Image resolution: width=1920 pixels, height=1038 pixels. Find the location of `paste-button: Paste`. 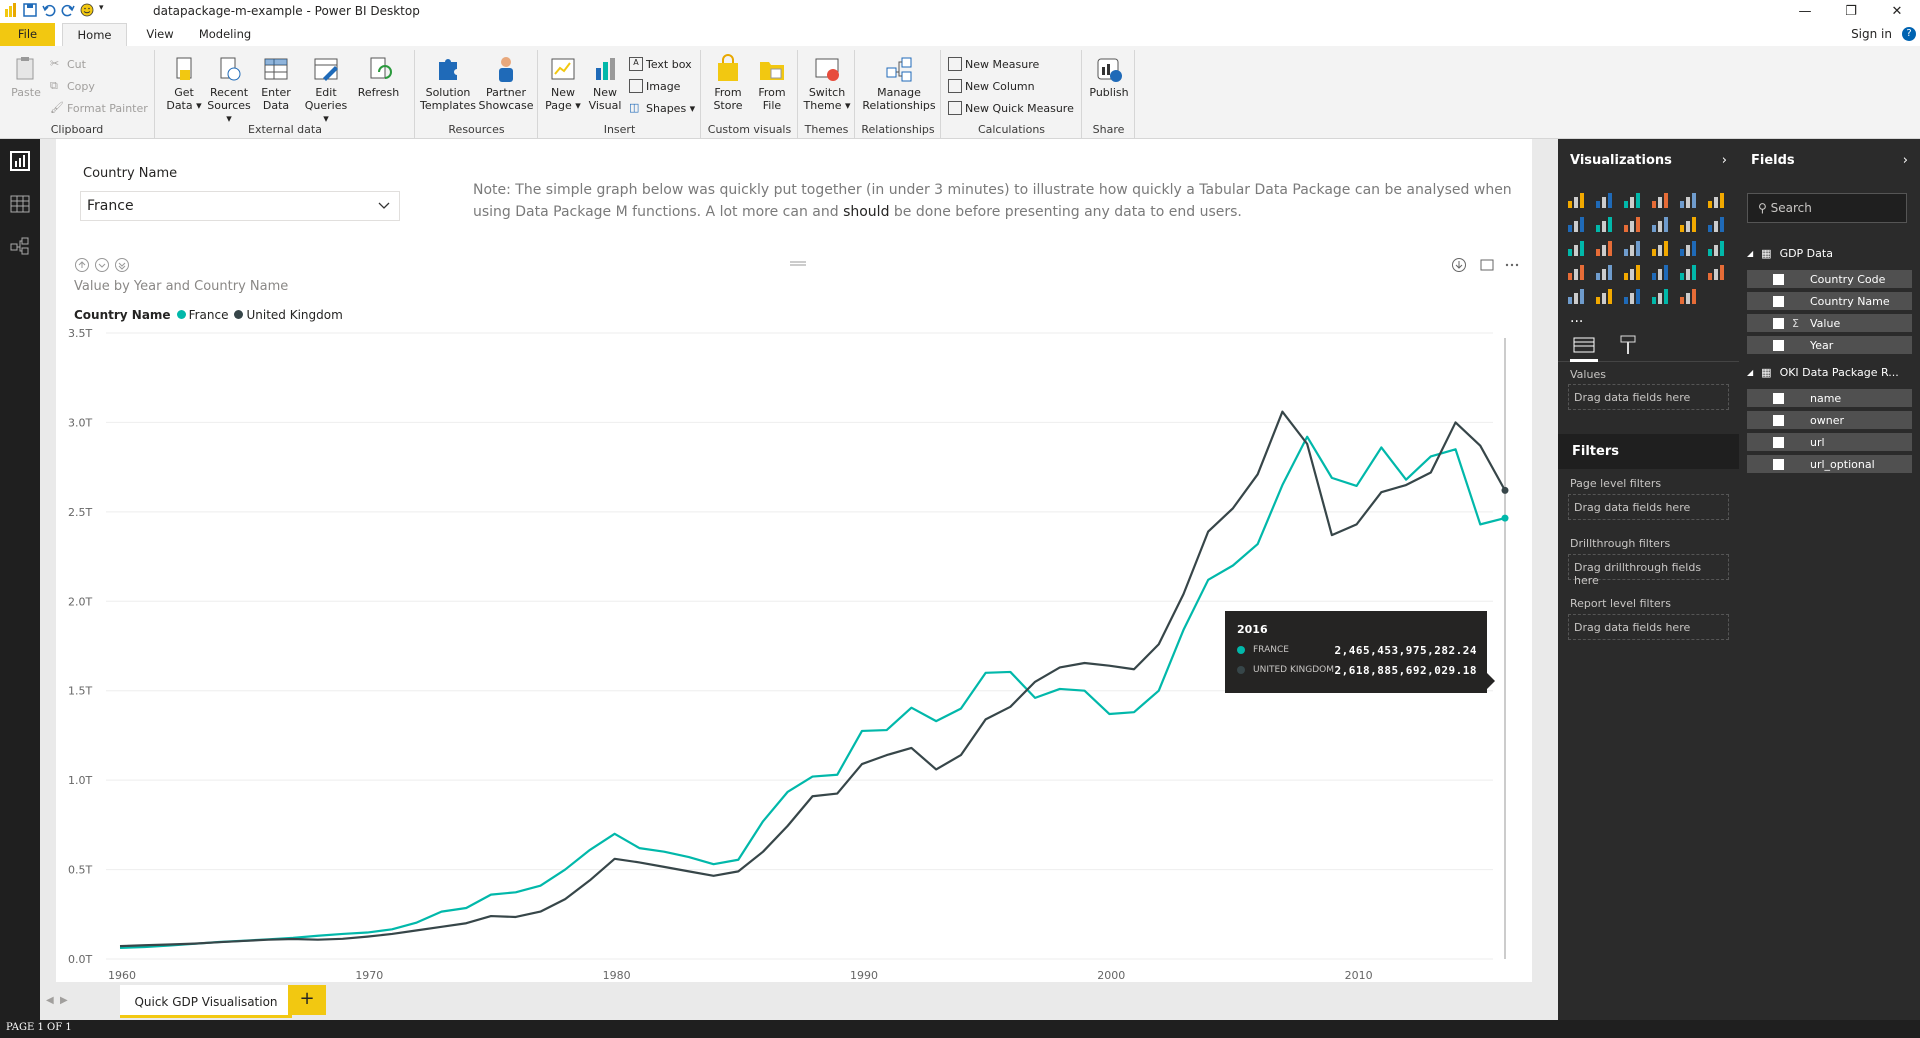

paste-button: Paste is located at coordinates (26, 76).